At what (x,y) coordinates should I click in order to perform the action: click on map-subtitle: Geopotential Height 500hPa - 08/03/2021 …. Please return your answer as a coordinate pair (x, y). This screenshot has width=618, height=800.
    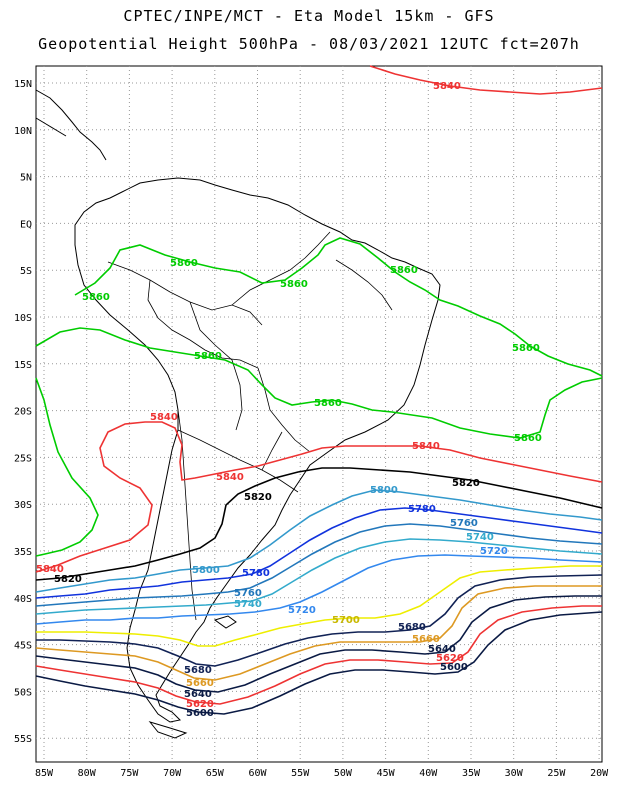
    Looking at the image, I should click on (309, 44).